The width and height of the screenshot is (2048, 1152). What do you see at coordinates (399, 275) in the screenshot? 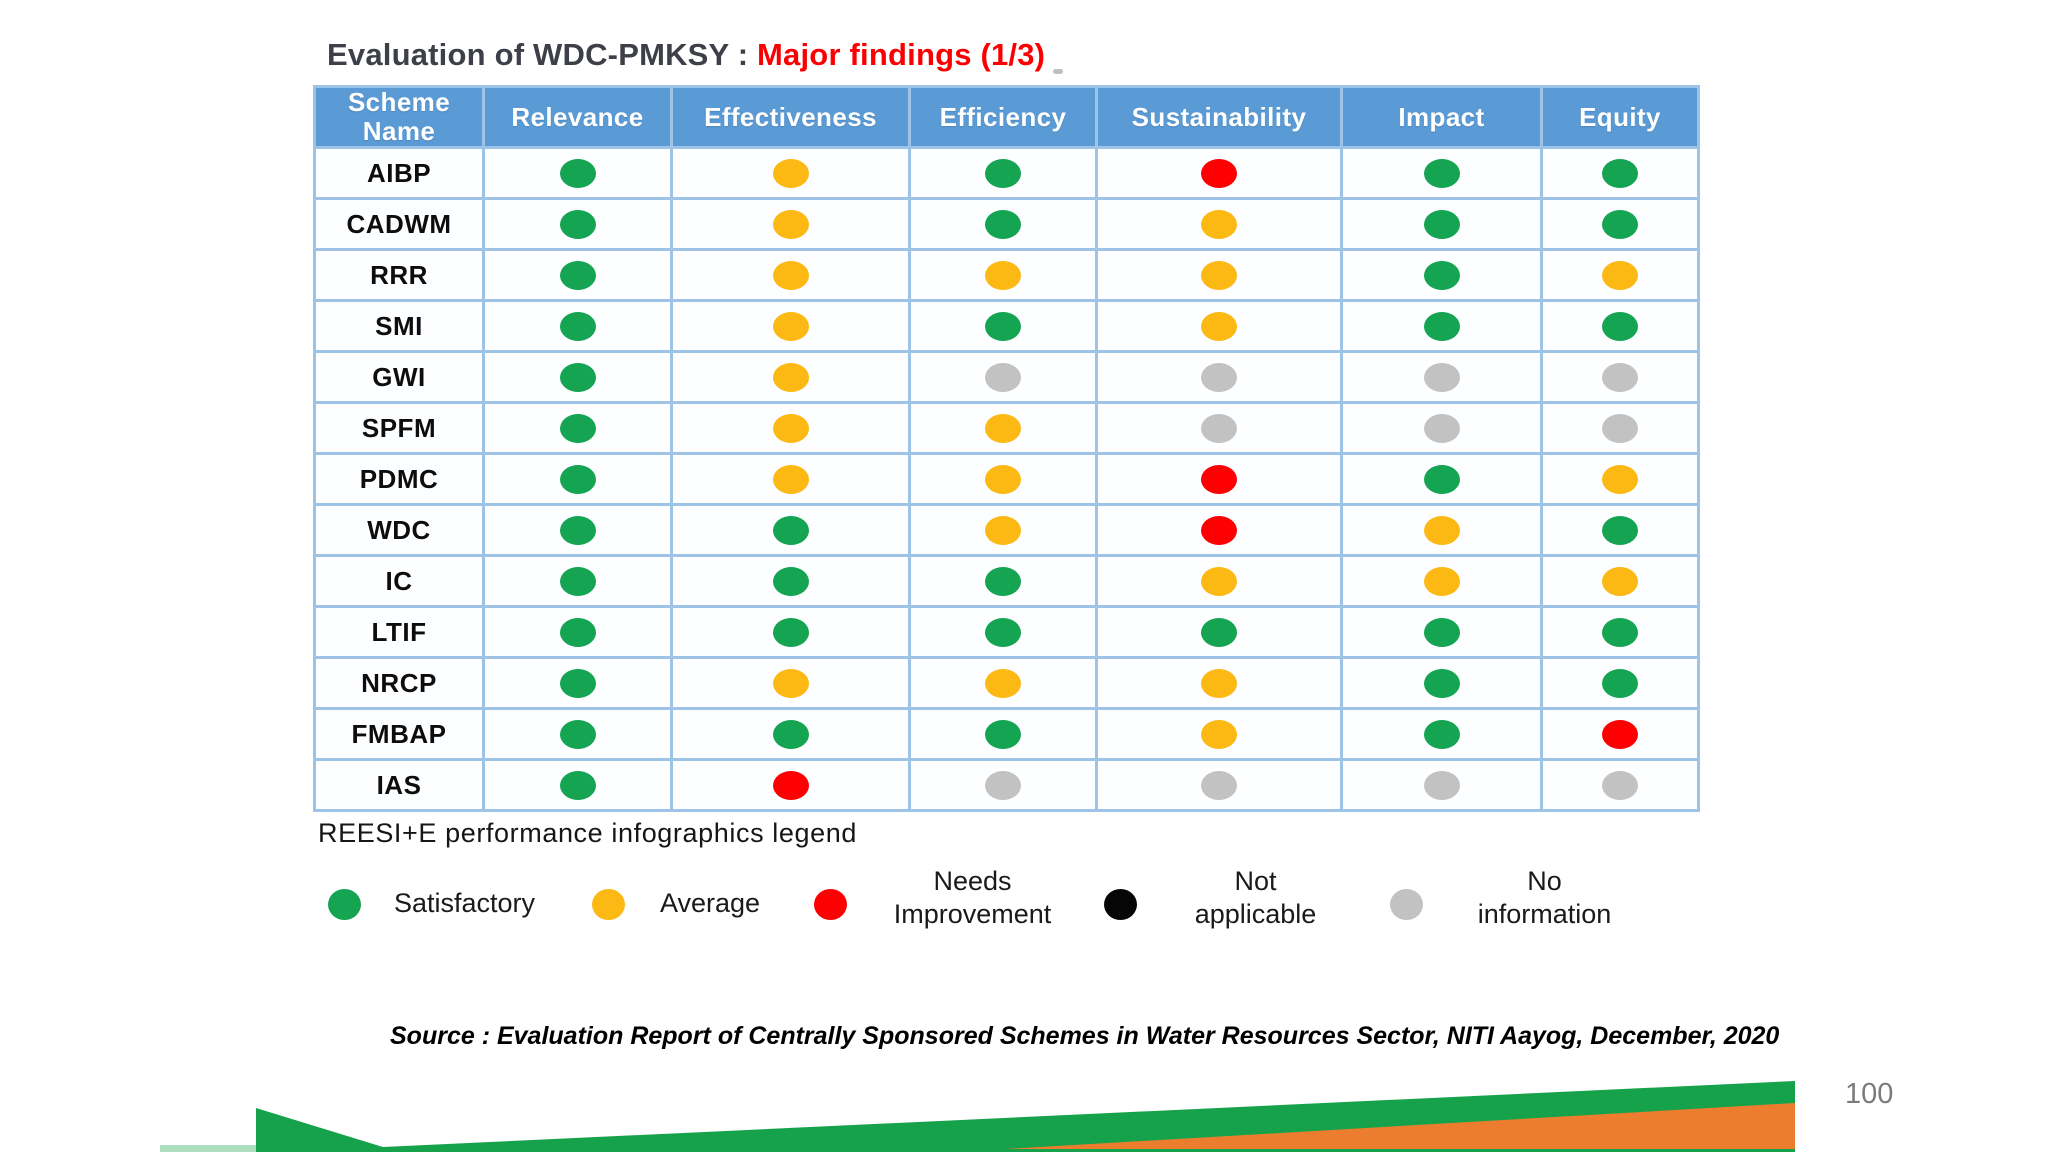
I see `scheme-name: RRR` at bounding box center [399, 275].